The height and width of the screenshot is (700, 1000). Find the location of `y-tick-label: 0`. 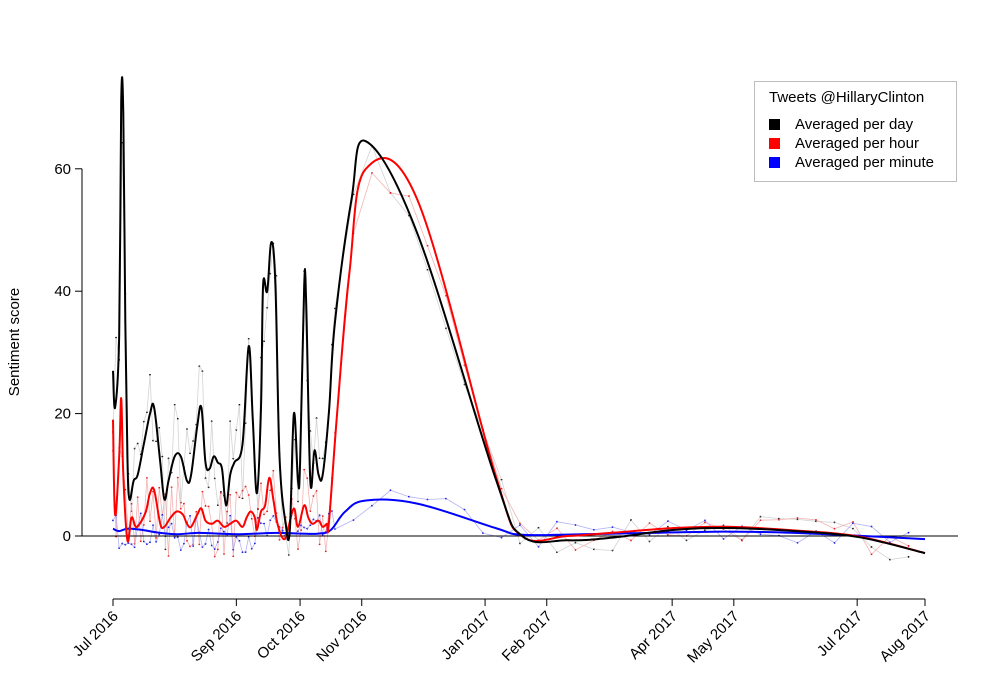

y-tick-label: 0 is located at coordinates (67, 536).